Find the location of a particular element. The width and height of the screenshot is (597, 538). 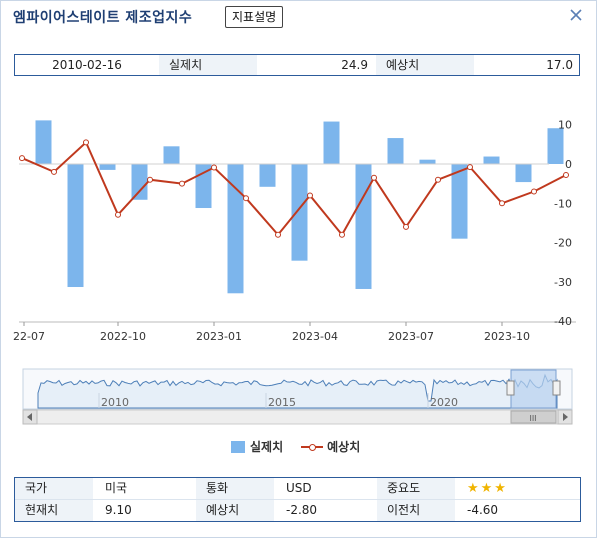

y-tick-label: -40 is located at coordinates (563, 321).